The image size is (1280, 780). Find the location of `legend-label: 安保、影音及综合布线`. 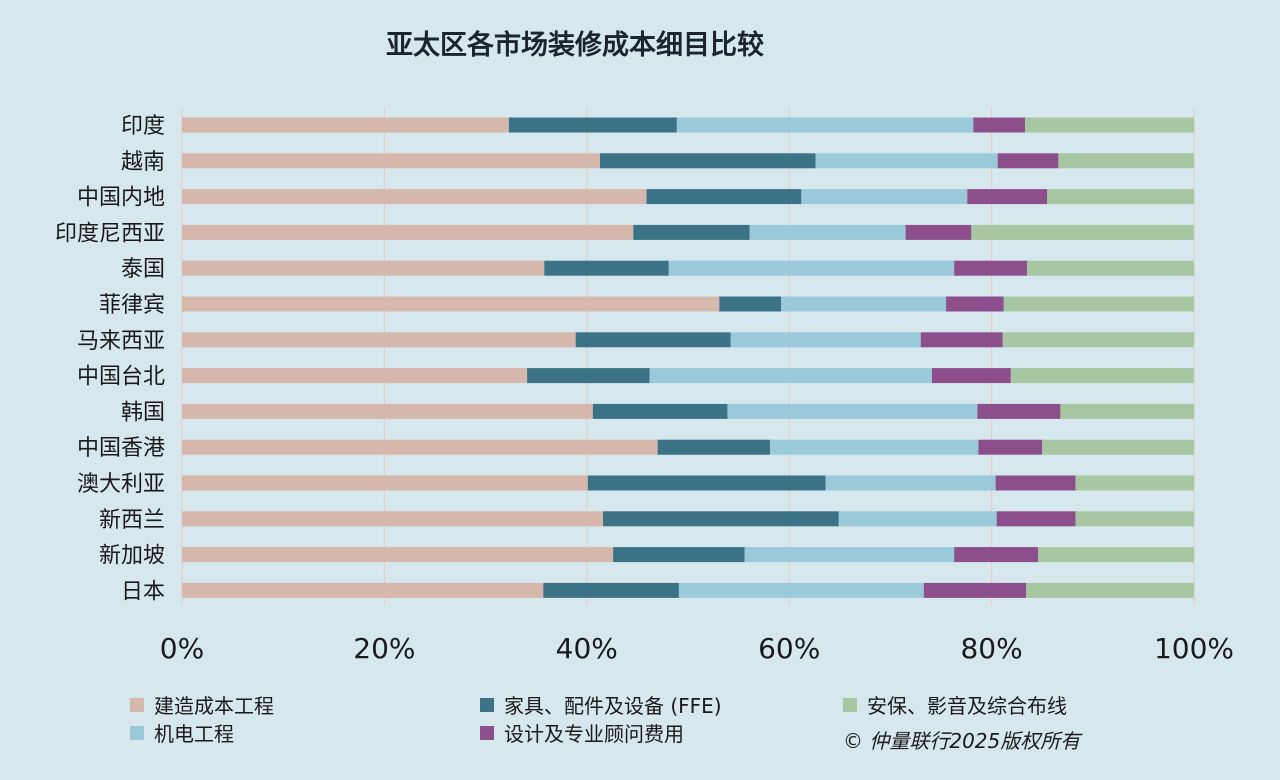

legend-label: 安保、影音及综合布线 is located at coordinates (967, 706).